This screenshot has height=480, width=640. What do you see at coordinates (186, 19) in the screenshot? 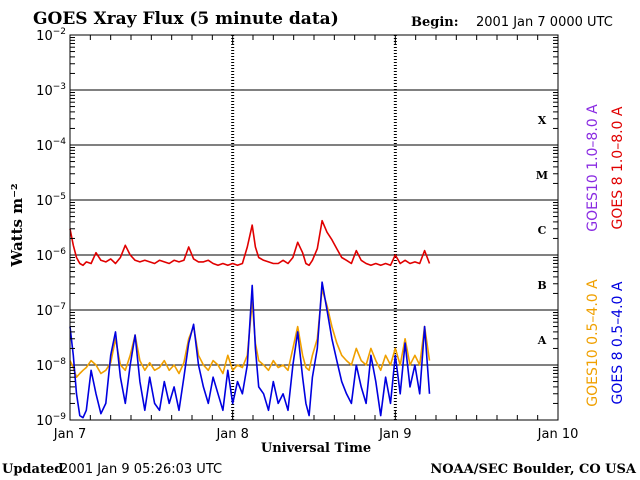
I see `chart-title: GOES Xray Flux (5 minute data)` at bounding box center [186, 19].